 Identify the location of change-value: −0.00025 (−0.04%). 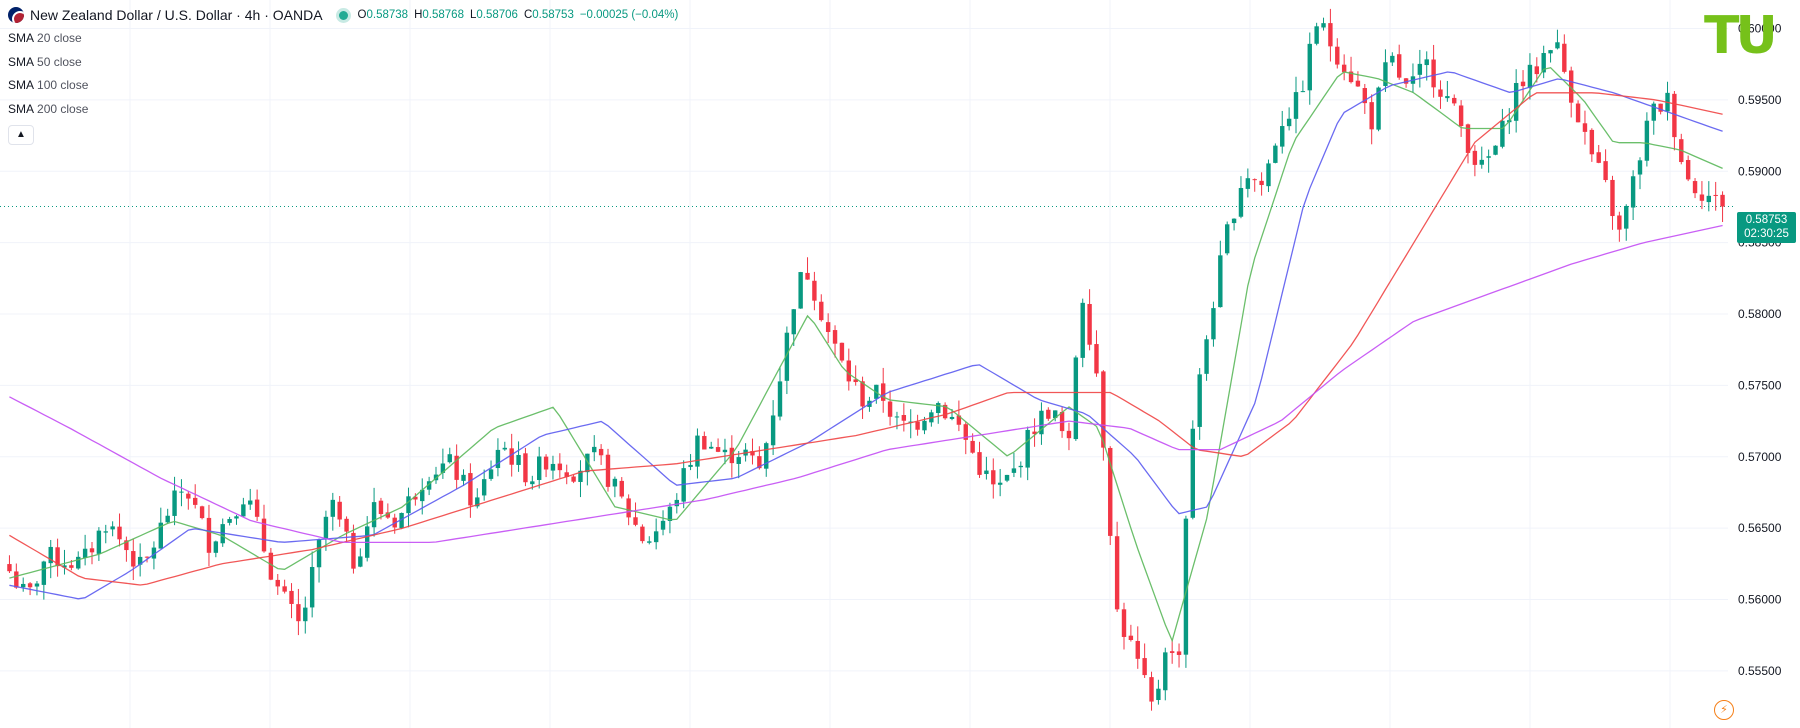
(629, 15).